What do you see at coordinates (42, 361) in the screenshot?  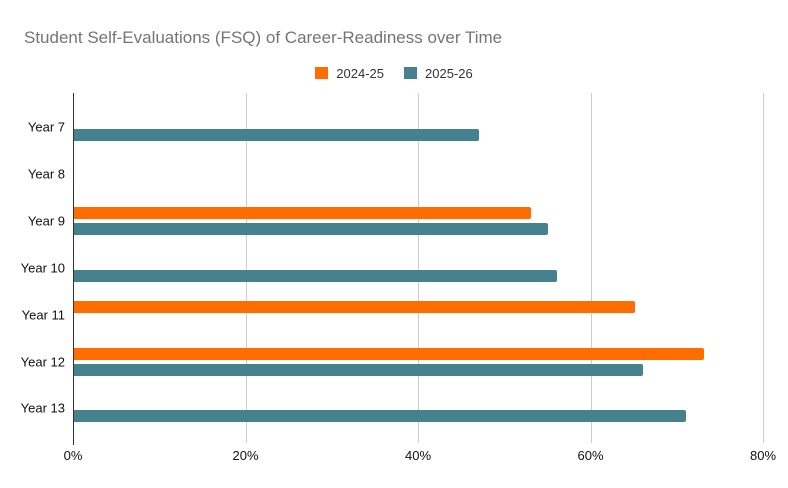 I see `category-label-year-12: Year 12` at bounding box center [42, 361].